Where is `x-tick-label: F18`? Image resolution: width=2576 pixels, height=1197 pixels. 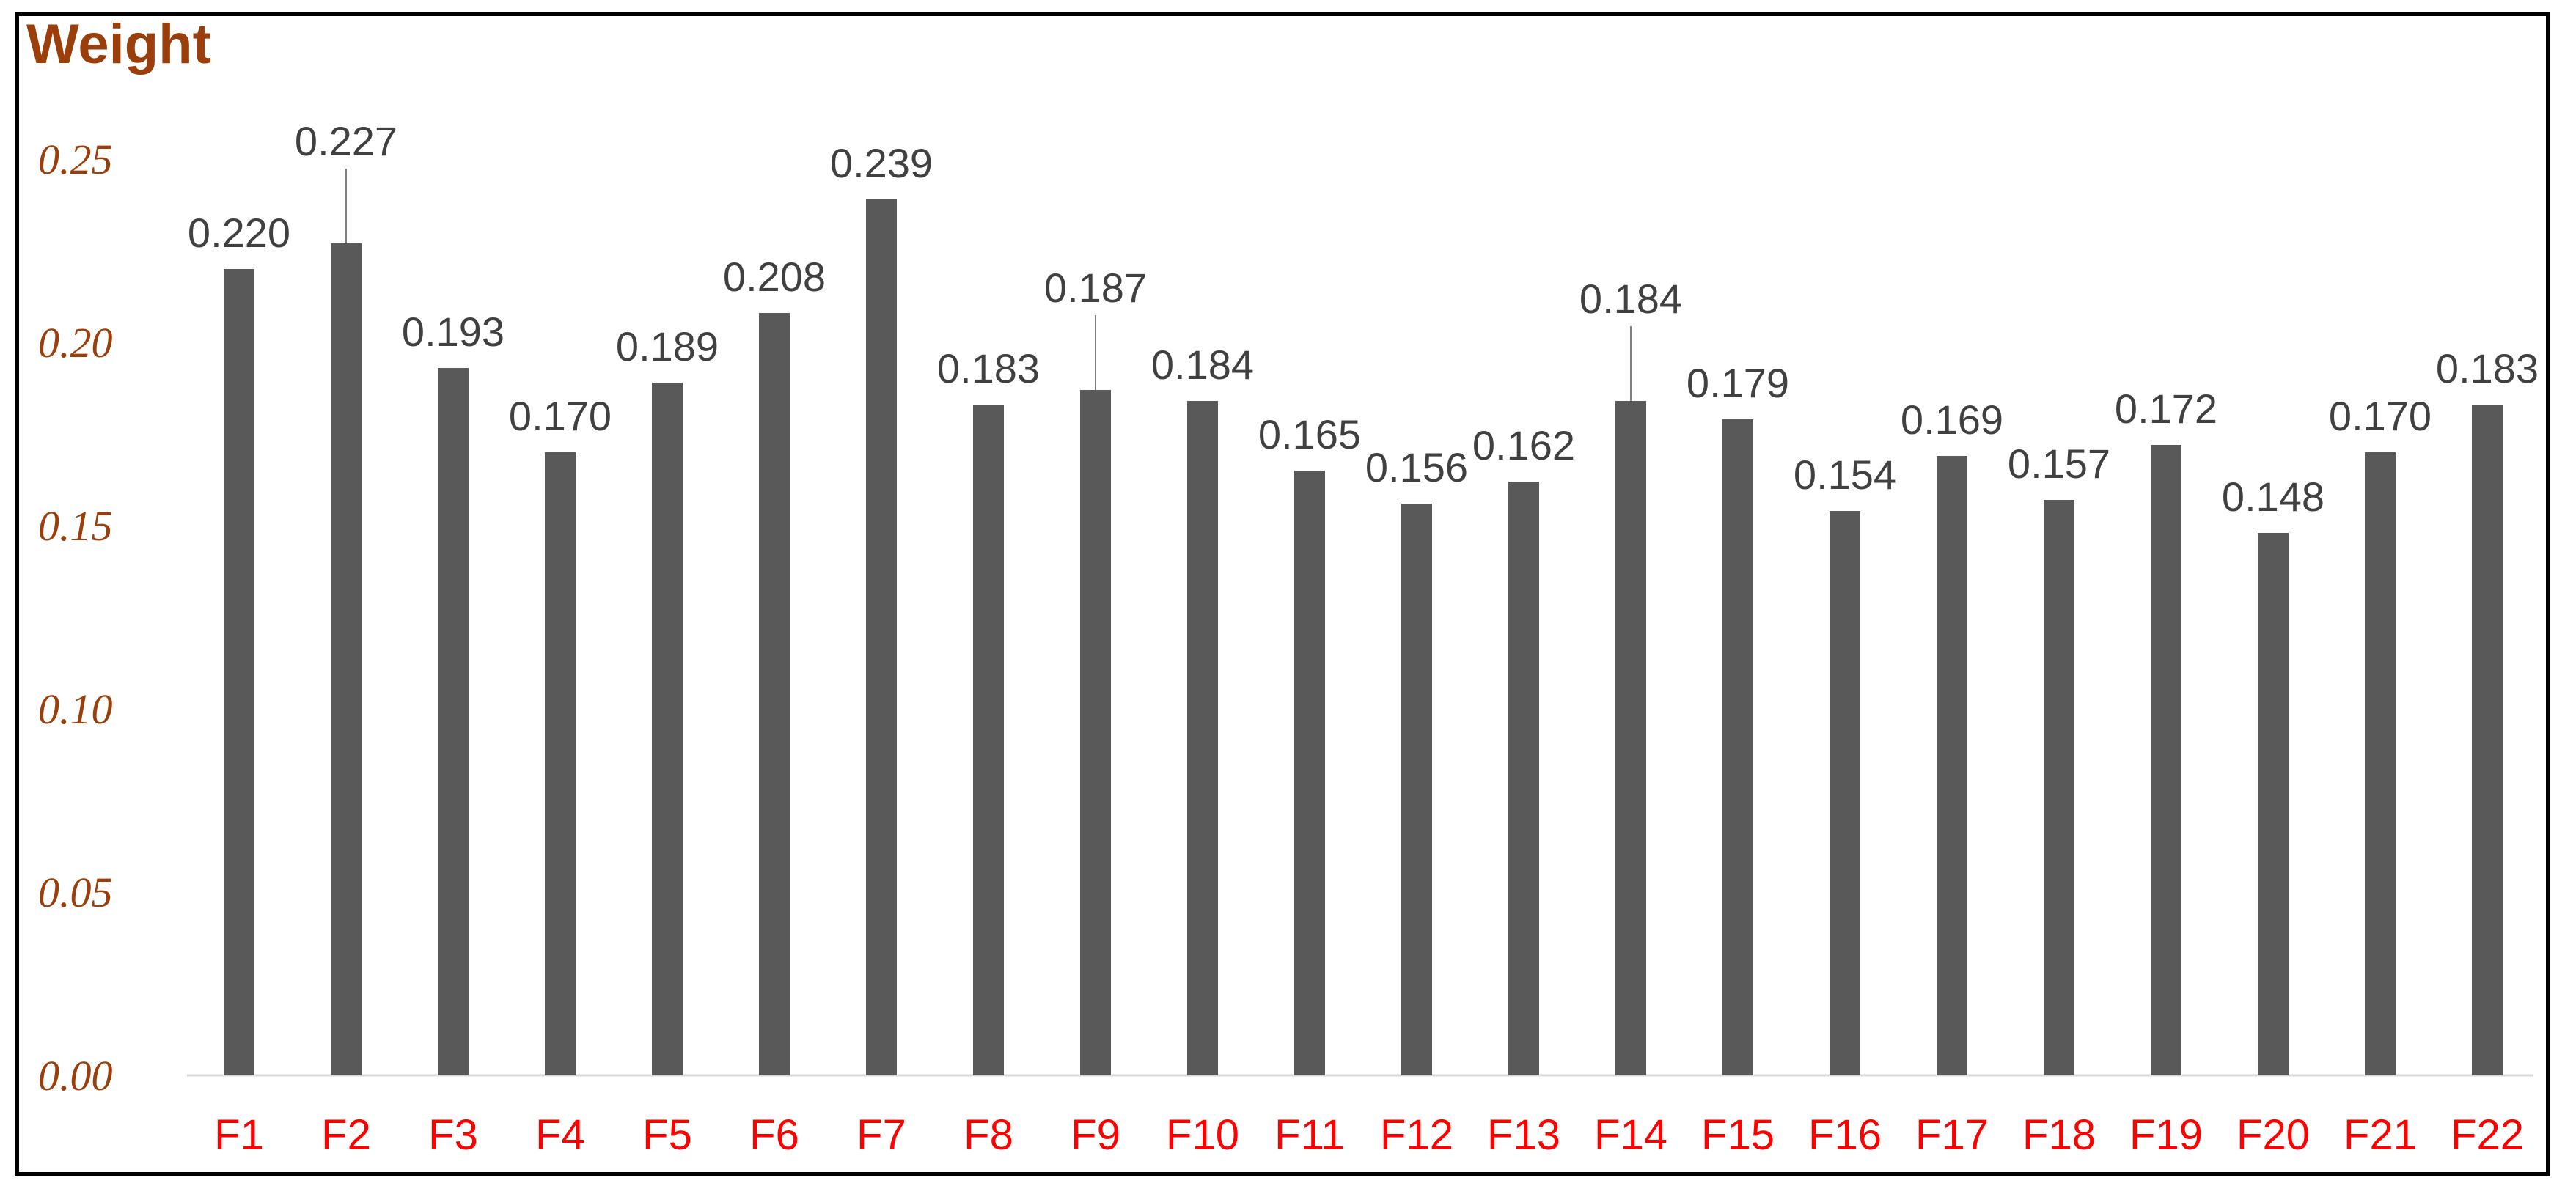 x-tick-label: F18 is located at coordinates (2059, 1135).